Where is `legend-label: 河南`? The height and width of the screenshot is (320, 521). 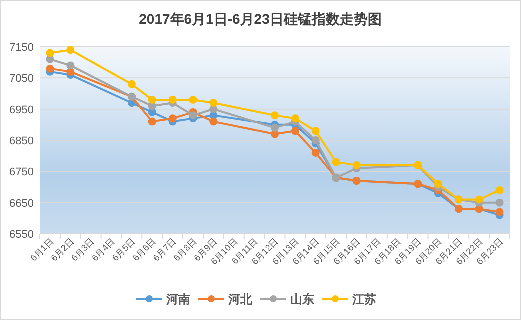
legend-label: 河南 is located at coordinates (178, 299).